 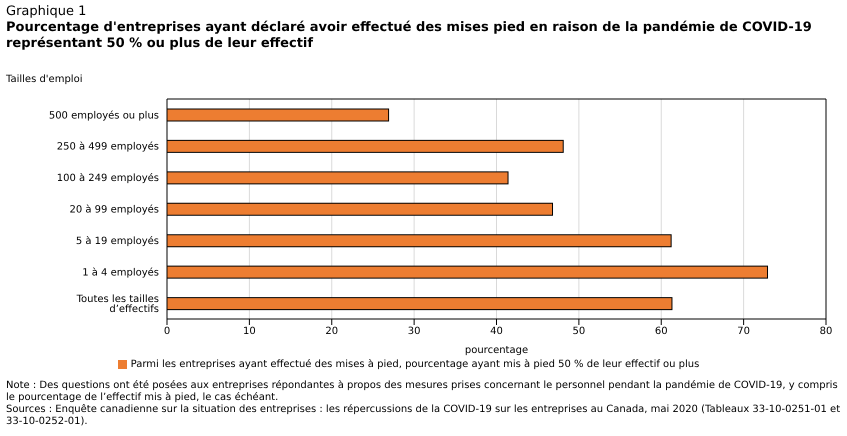 What do you see at coordinates (107, 147) in the screenshot?
I see `y-tick-label: 250 à 499 employés` at bounding box center [107, 147].